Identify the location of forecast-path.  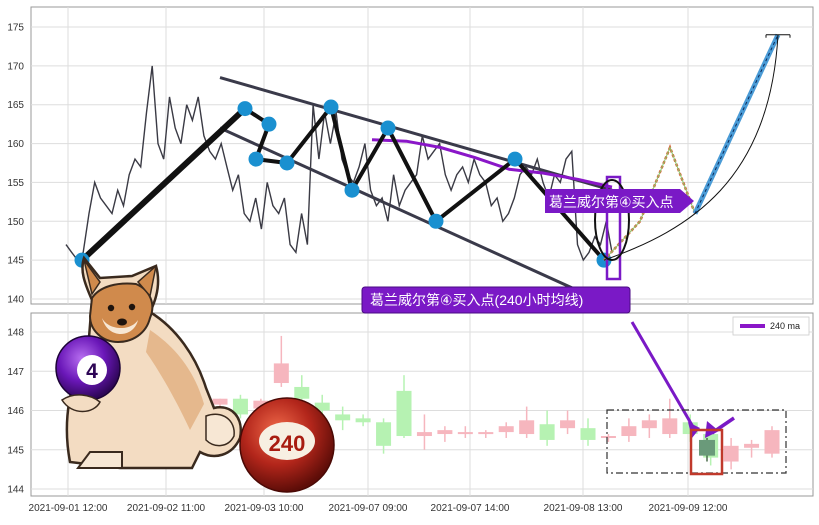
(697, 147).